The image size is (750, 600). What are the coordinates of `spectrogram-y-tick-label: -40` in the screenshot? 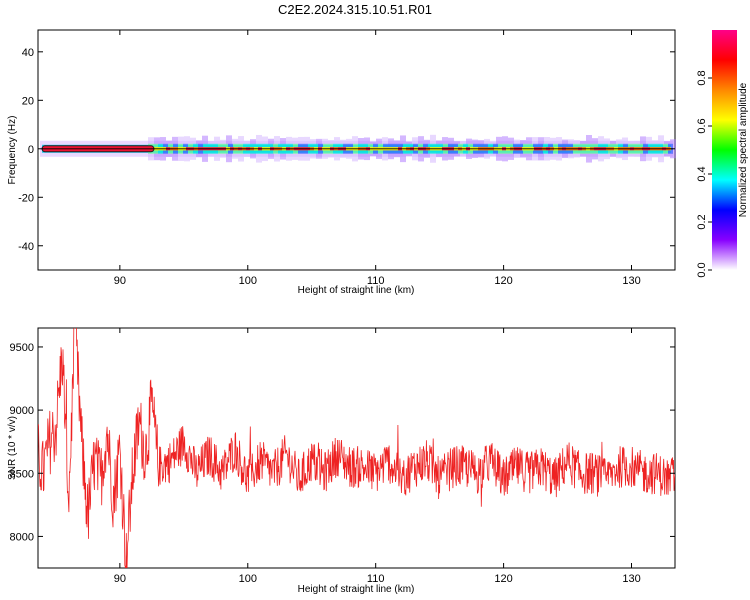 It's located at (26, 247).